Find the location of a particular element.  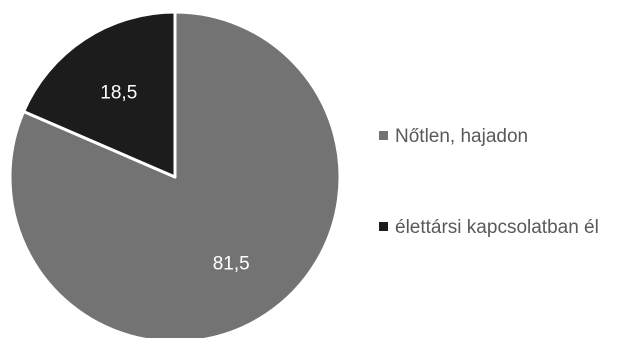

data-label-0: 81,5 is located at coordinates (231, 264).